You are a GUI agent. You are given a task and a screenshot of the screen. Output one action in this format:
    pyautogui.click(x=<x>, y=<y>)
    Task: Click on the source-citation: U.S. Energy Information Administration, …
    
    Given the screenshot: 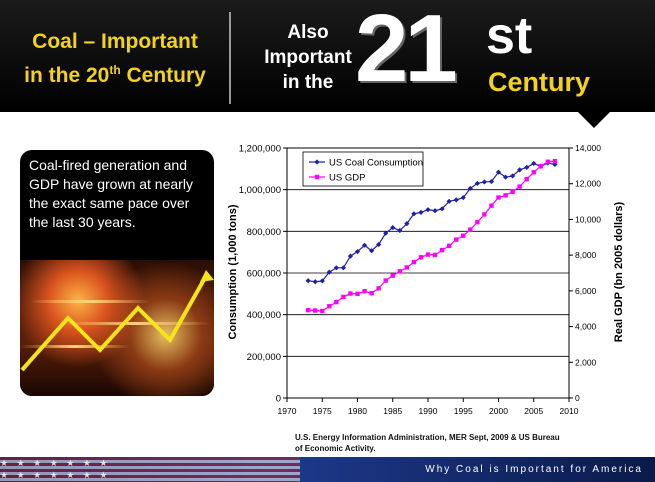 What is the action you would take?
    pyautogui.click(x=427, y=443)
    